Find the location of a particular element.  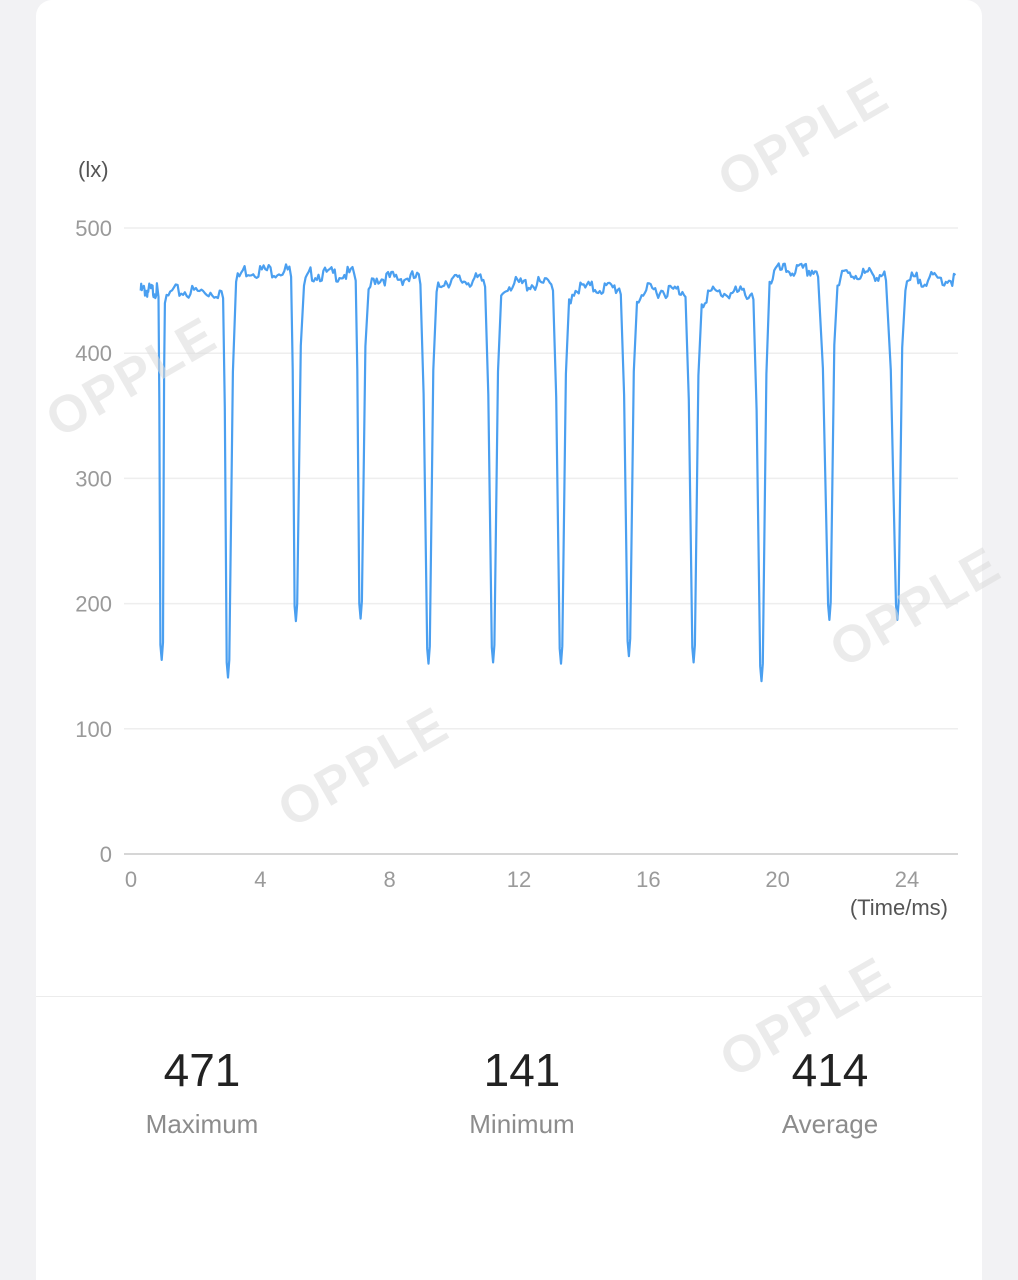

divider is located at coordinates (509, 996).